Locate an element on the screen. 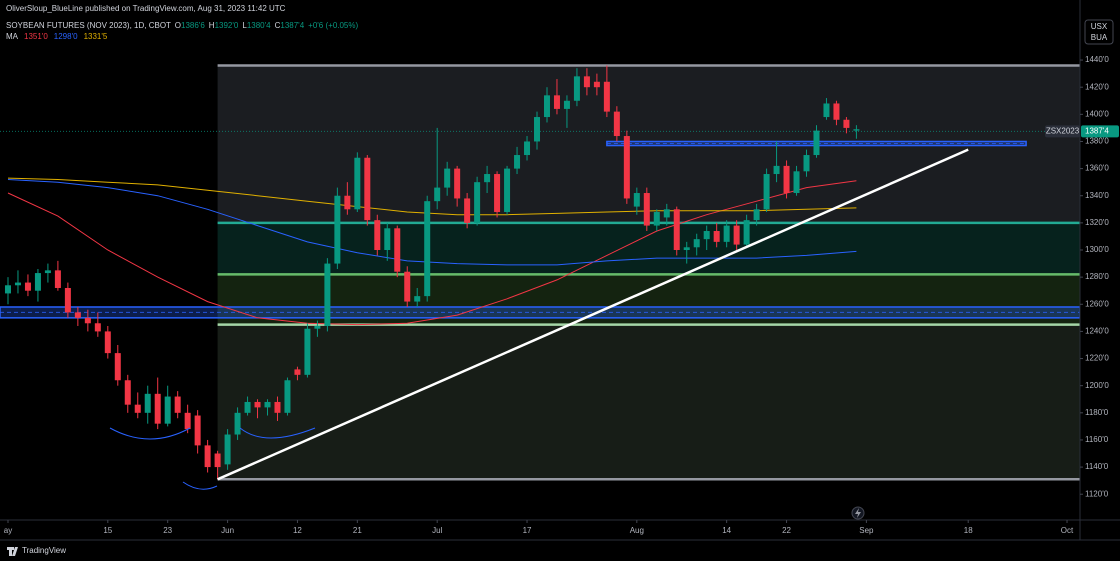 The width and height of the screenshot is (1120, 561). y-tick-label: 1380'0 is located at coordinates (1097, 141).